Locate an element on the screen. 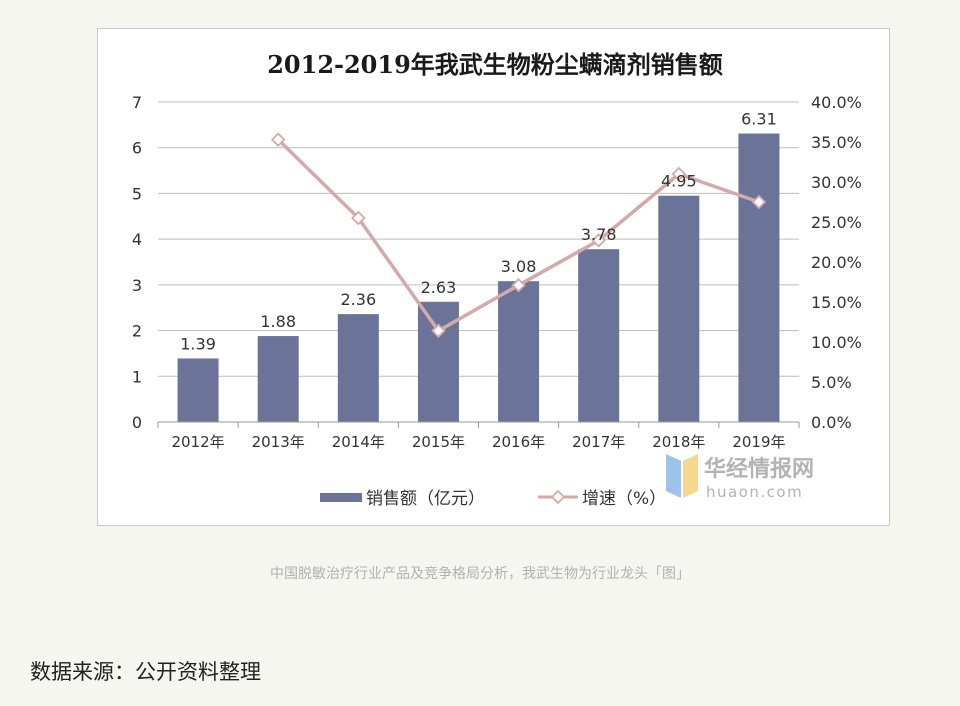  x-tick-label: 2014年 is located at coordinates (358, 442).